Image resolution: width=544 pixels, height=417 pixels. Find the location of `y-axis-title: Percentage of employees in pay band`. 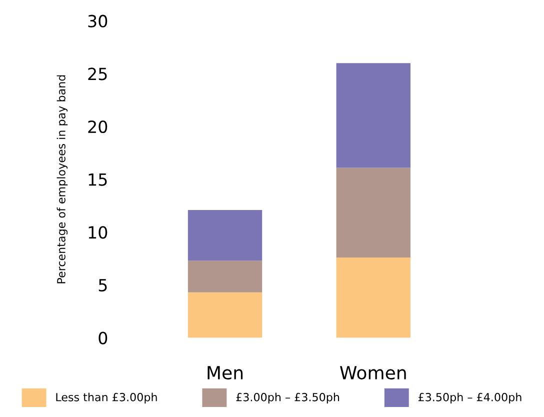

y-axis-title: Percentage of employees in pay band is located at coordinates (62, 179).